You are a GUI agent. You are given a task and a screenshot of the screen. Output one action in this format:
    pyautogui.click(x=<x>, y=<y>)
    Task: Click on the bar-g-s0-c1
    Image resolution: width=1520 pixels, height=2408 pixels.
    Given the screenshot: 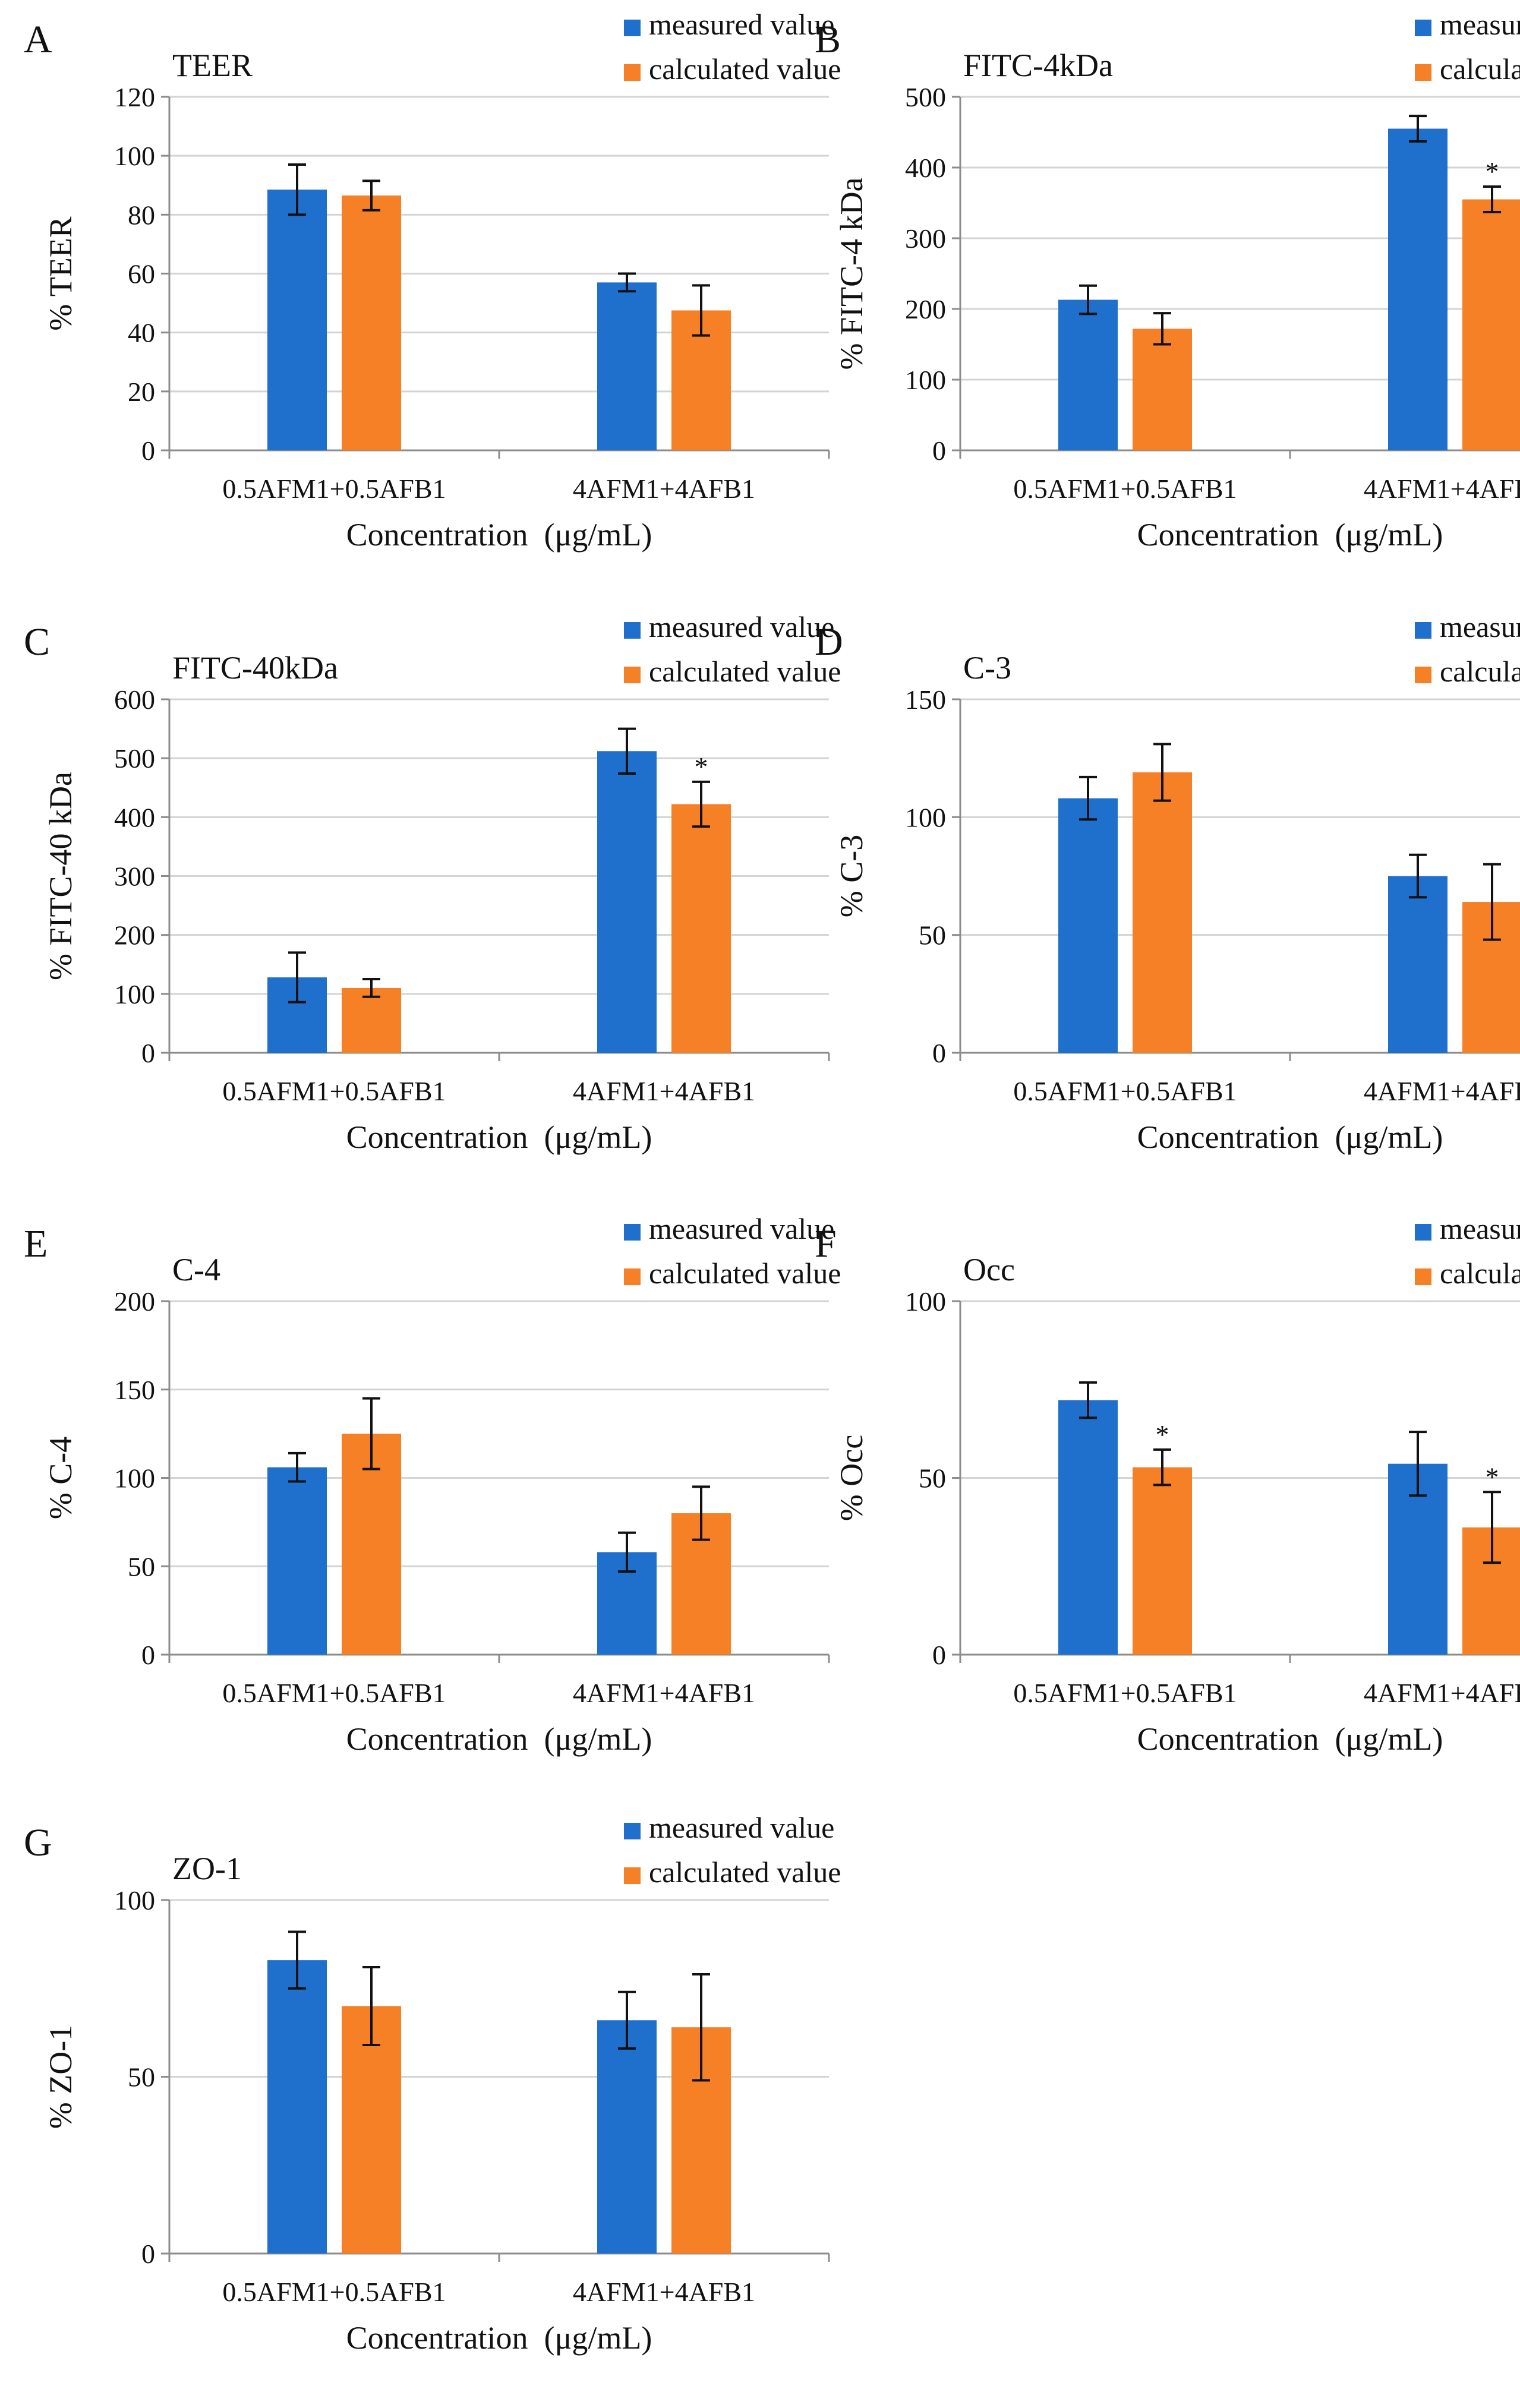 What is the action you would take?
    pyautogui.click(x=627, y=2137)
    